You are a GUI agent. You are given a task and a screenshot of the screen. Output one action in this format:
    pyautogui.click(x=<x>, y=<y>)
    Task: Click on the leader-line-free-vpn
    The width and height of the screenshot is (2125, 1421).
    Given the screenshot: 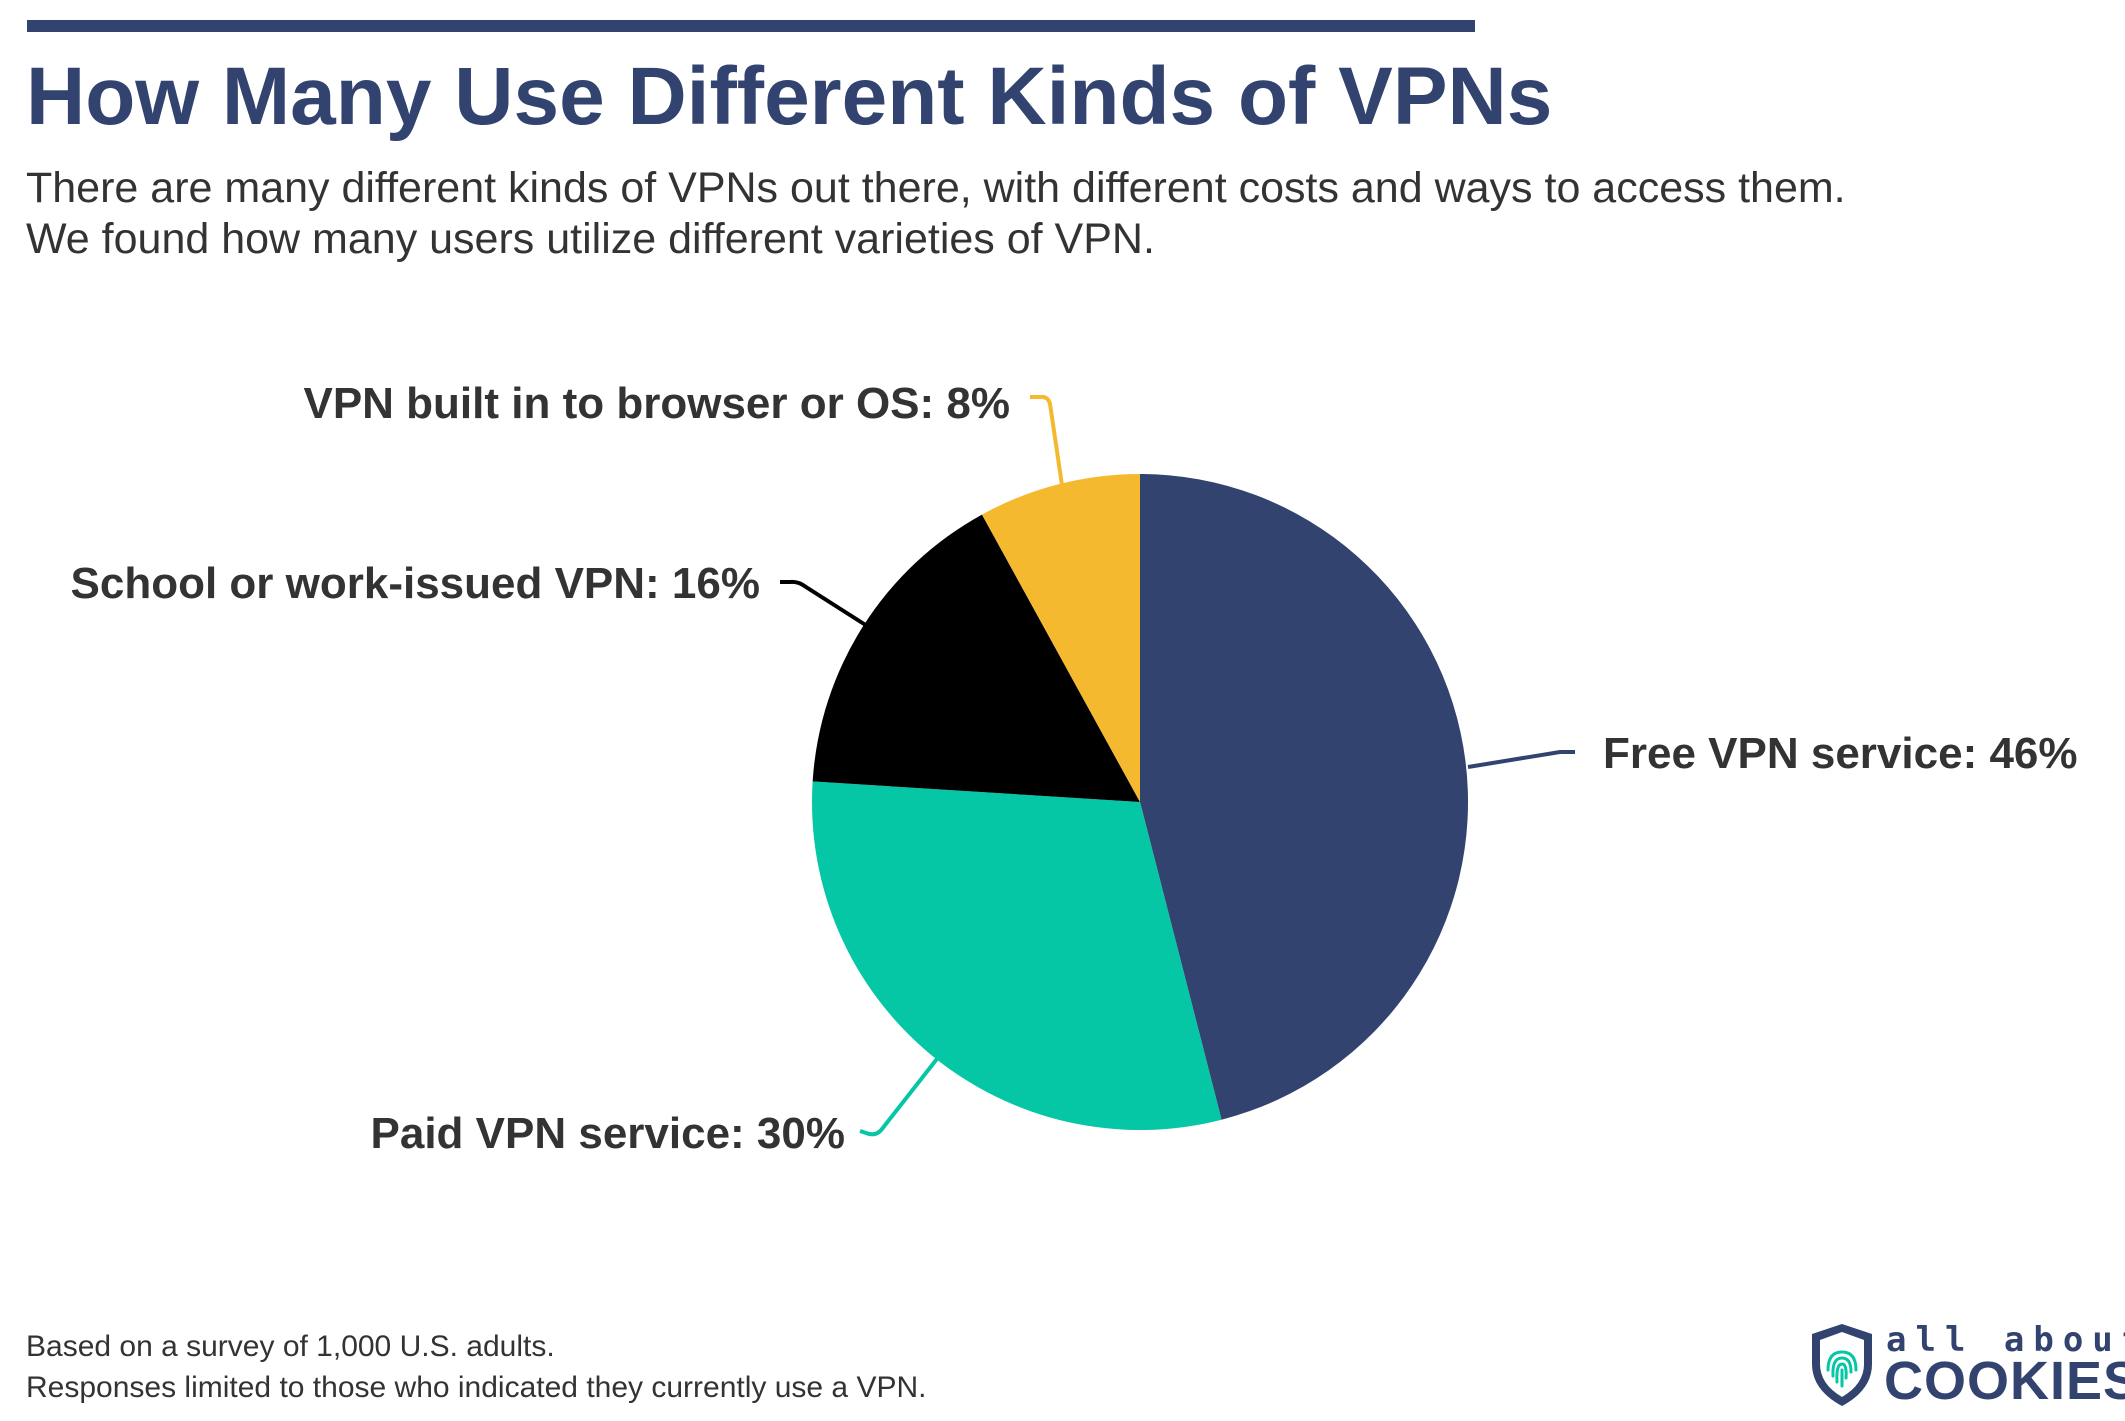 What is the action you would take?
    pyautogui.click(x=1521, y=759)
    